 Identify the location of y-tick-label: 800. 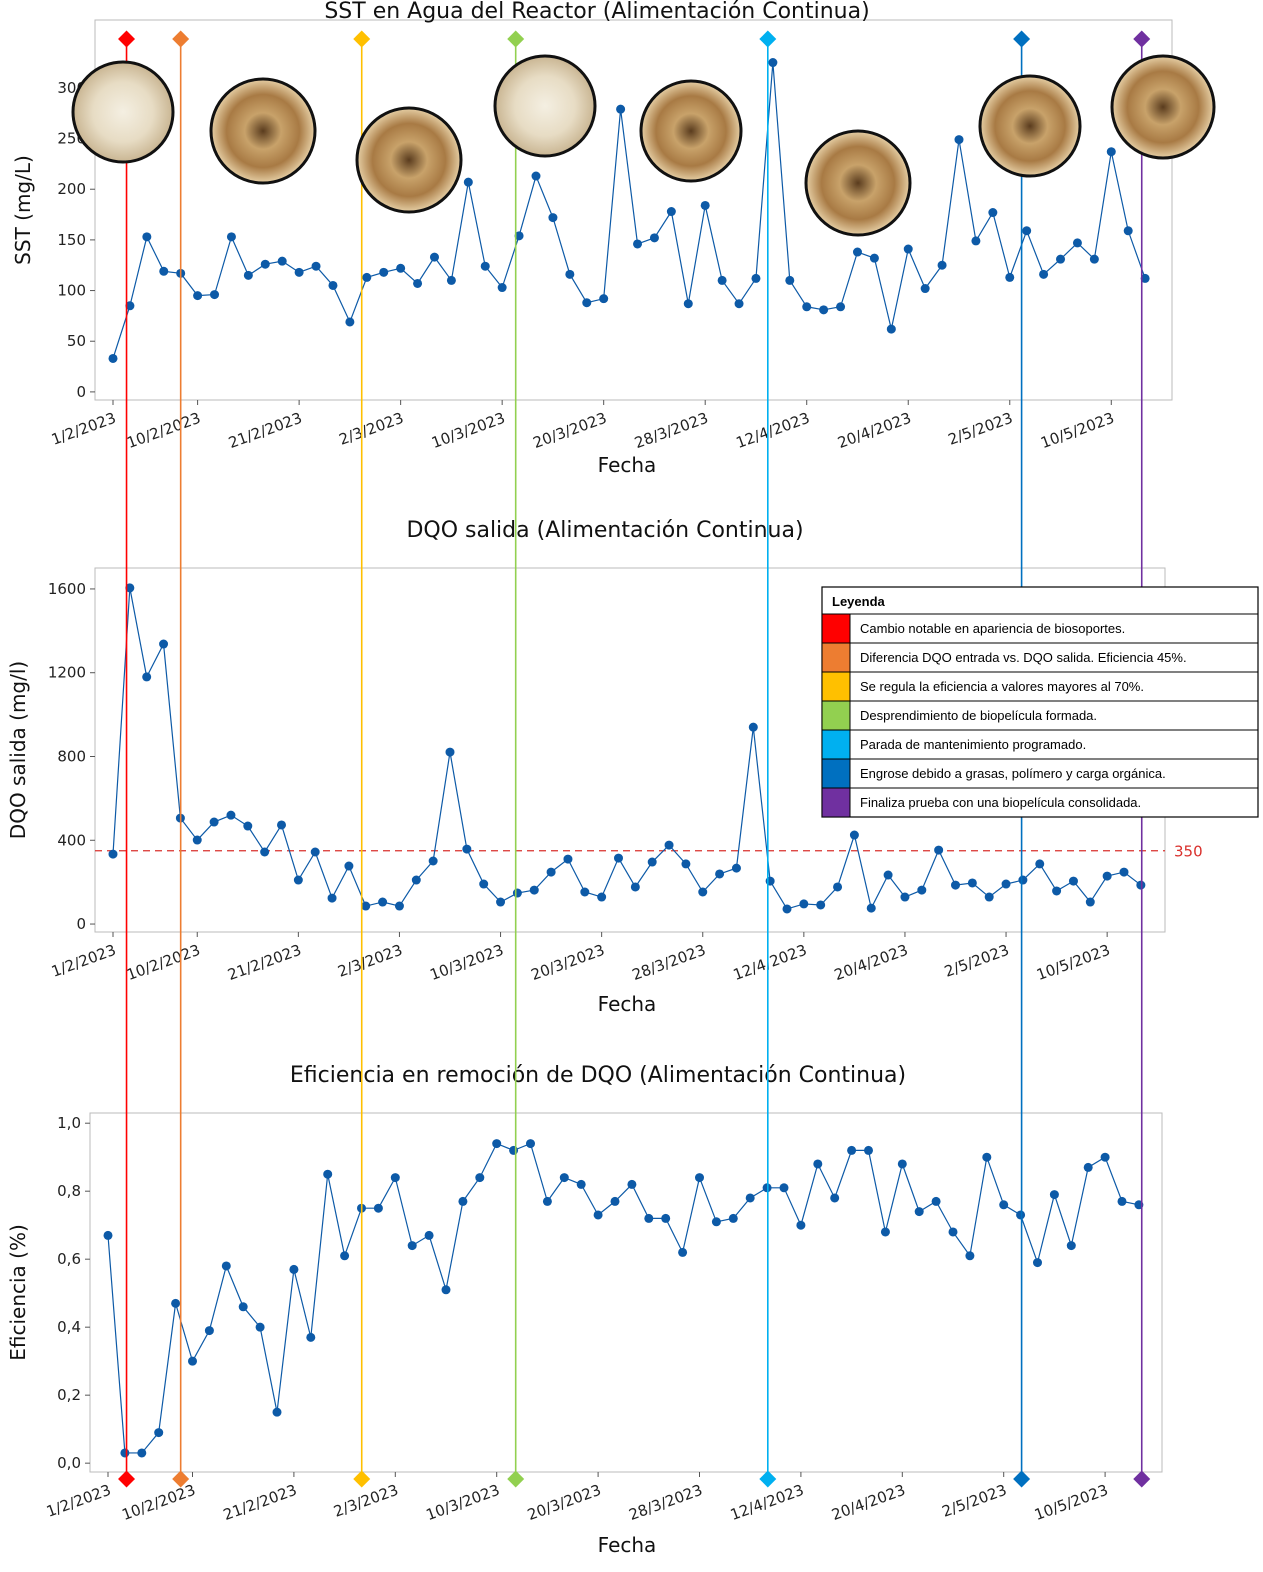
(71, 756).